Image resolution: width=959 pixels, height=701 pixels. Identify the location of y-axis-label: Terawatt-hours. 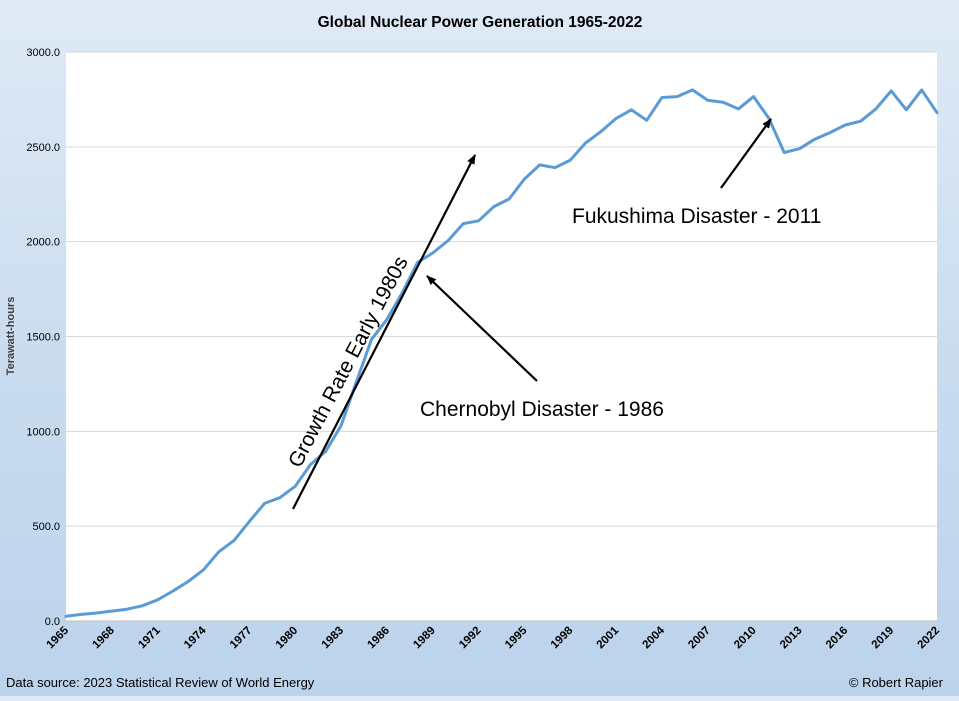
(11, 336).